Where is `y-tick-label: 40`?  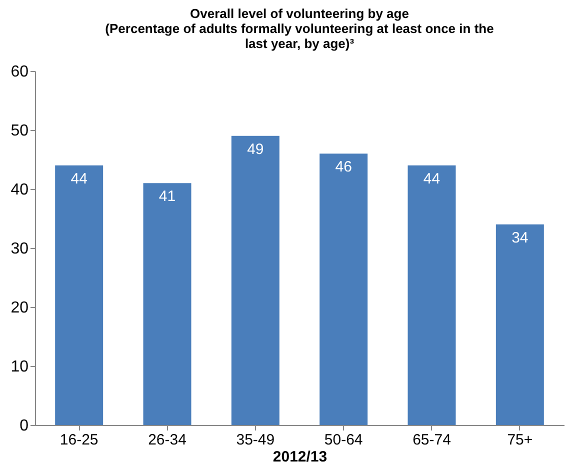 y-tick-label: 40 is located at coordinates (19, 190).